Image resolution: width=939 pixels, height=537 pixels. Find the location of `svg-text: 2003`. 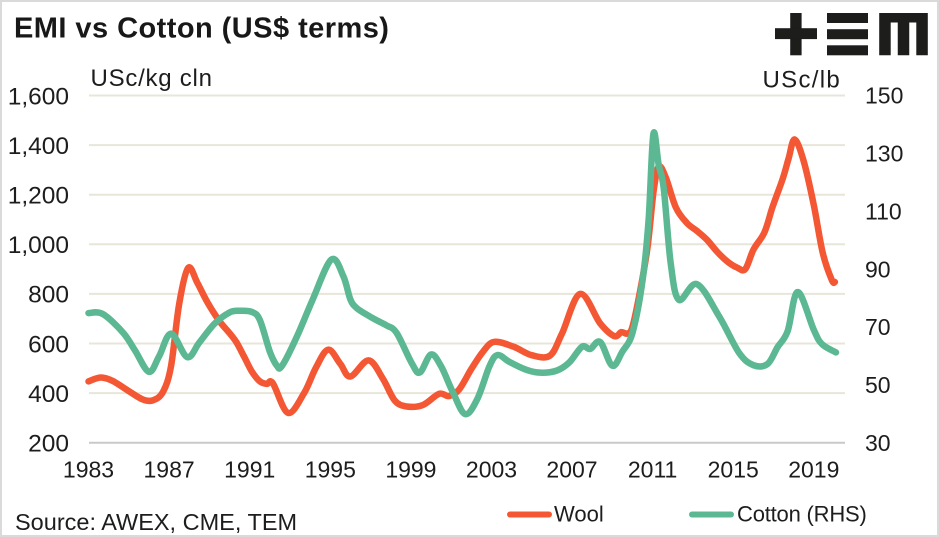

svg-text: 2003 is located at coordinates (491, 470).